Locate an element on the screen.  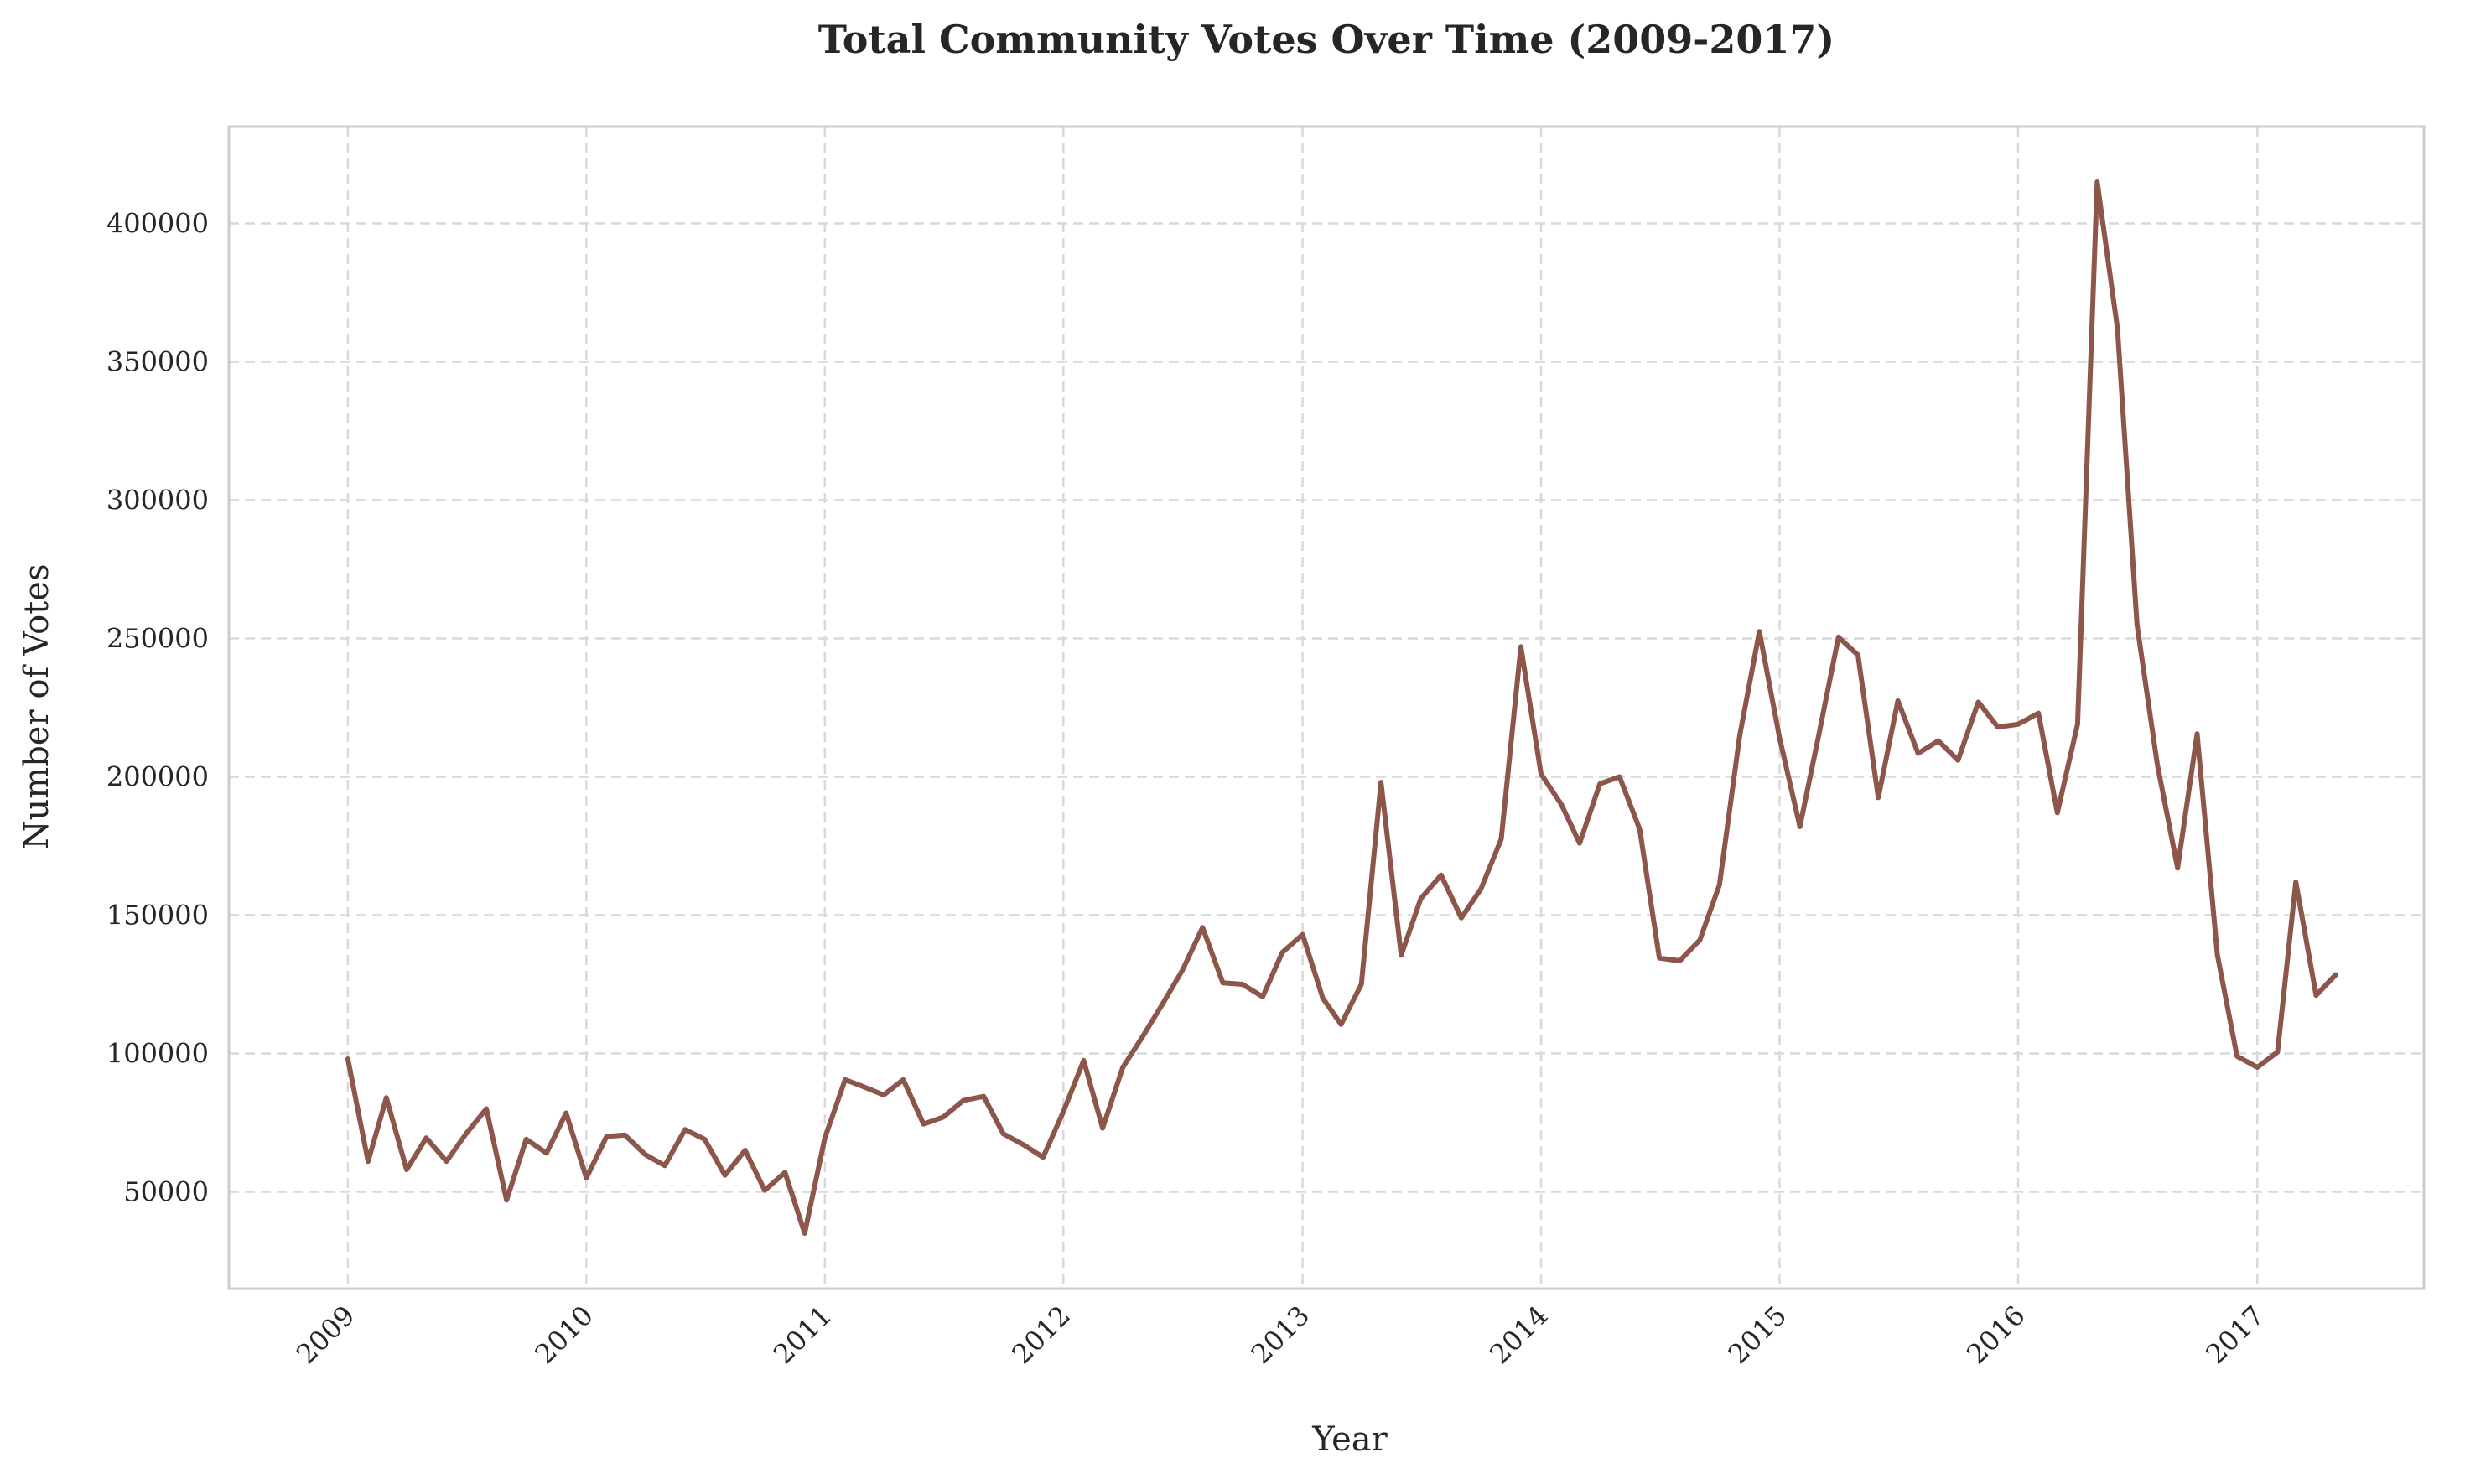
y-tick-label: 400000 is located at coordinates (157, 224).